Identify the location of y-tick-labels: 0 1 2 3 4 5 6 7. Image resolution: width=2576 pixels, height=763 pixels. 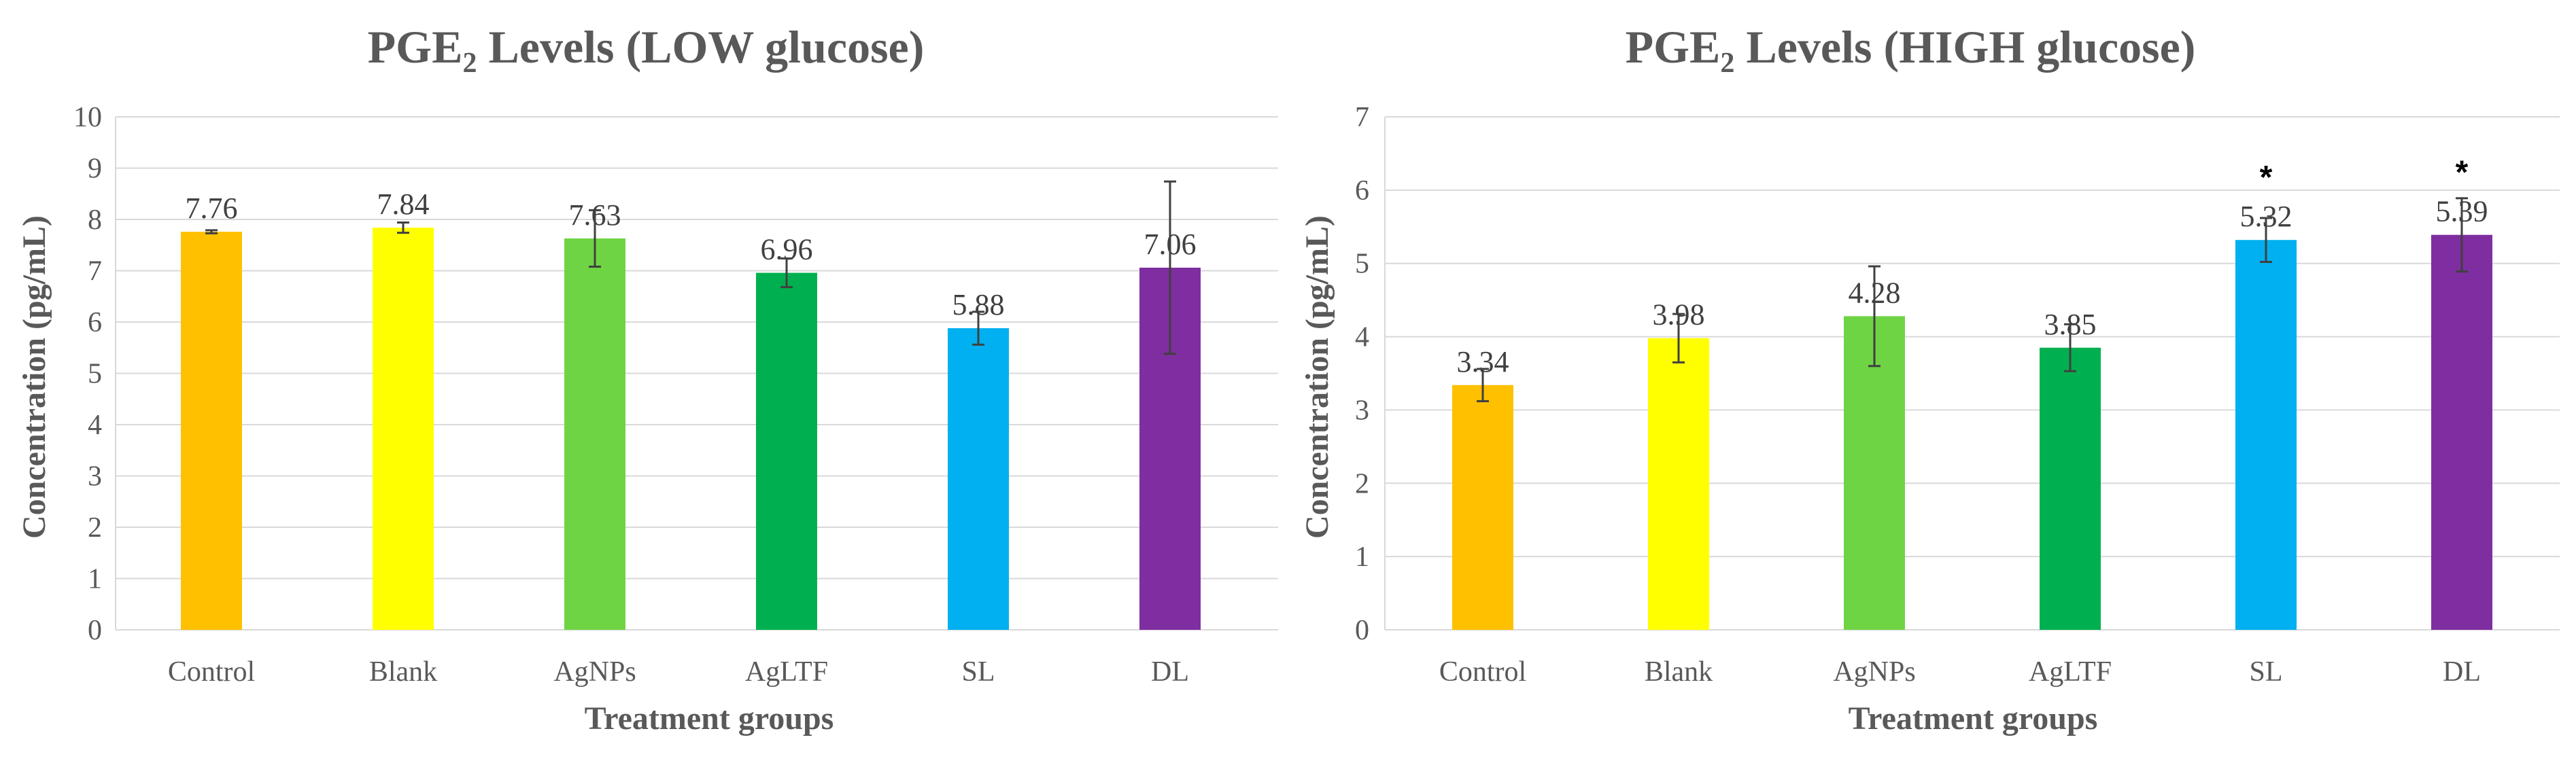
(1362, 374).